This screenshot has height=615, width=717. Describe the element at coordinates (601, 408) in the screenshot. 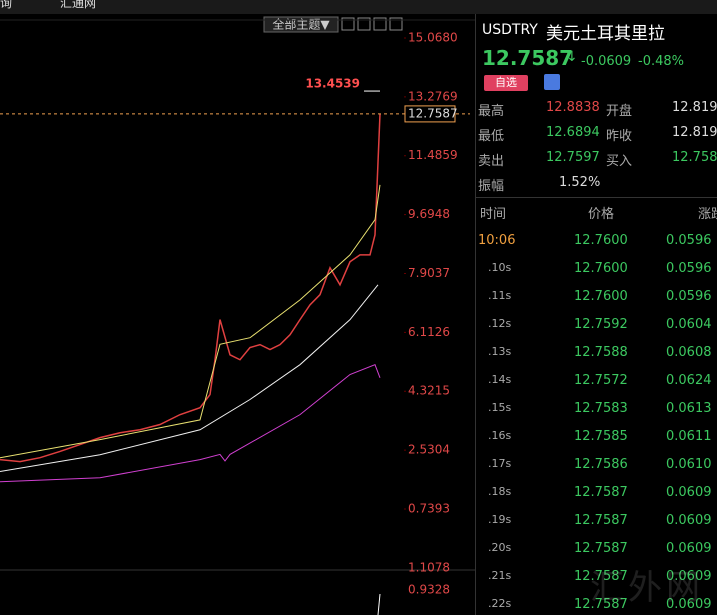

I see `tick-cell: 12.7583` at that location.